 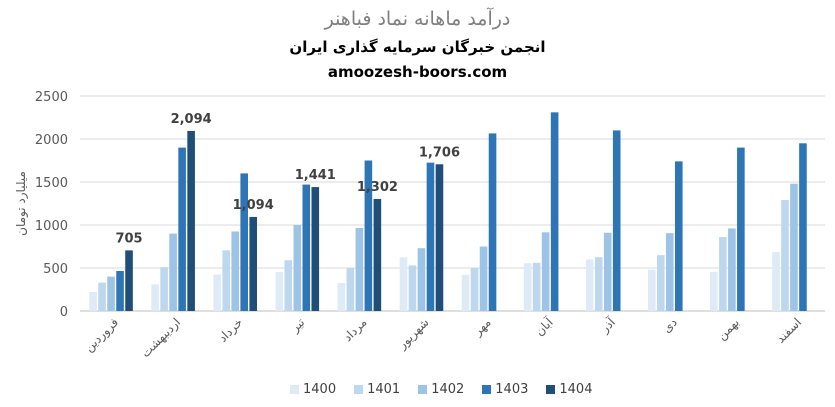 What do you see at coordinates (728, 329) in the screenshot?
I see `x-tick-label: بهمن` at bounding box center [728, 329].